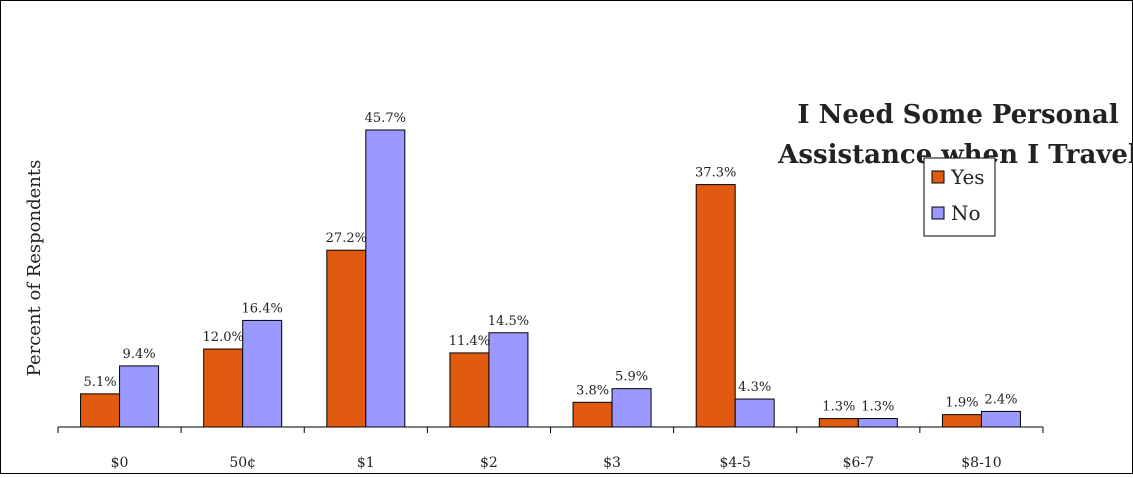 This screenshot has height=478, width=1133. What do you see at coordinates (120, 463) in the screenshot?
I see `x-tick-label-0: $0` at bounding box center [120, 463].